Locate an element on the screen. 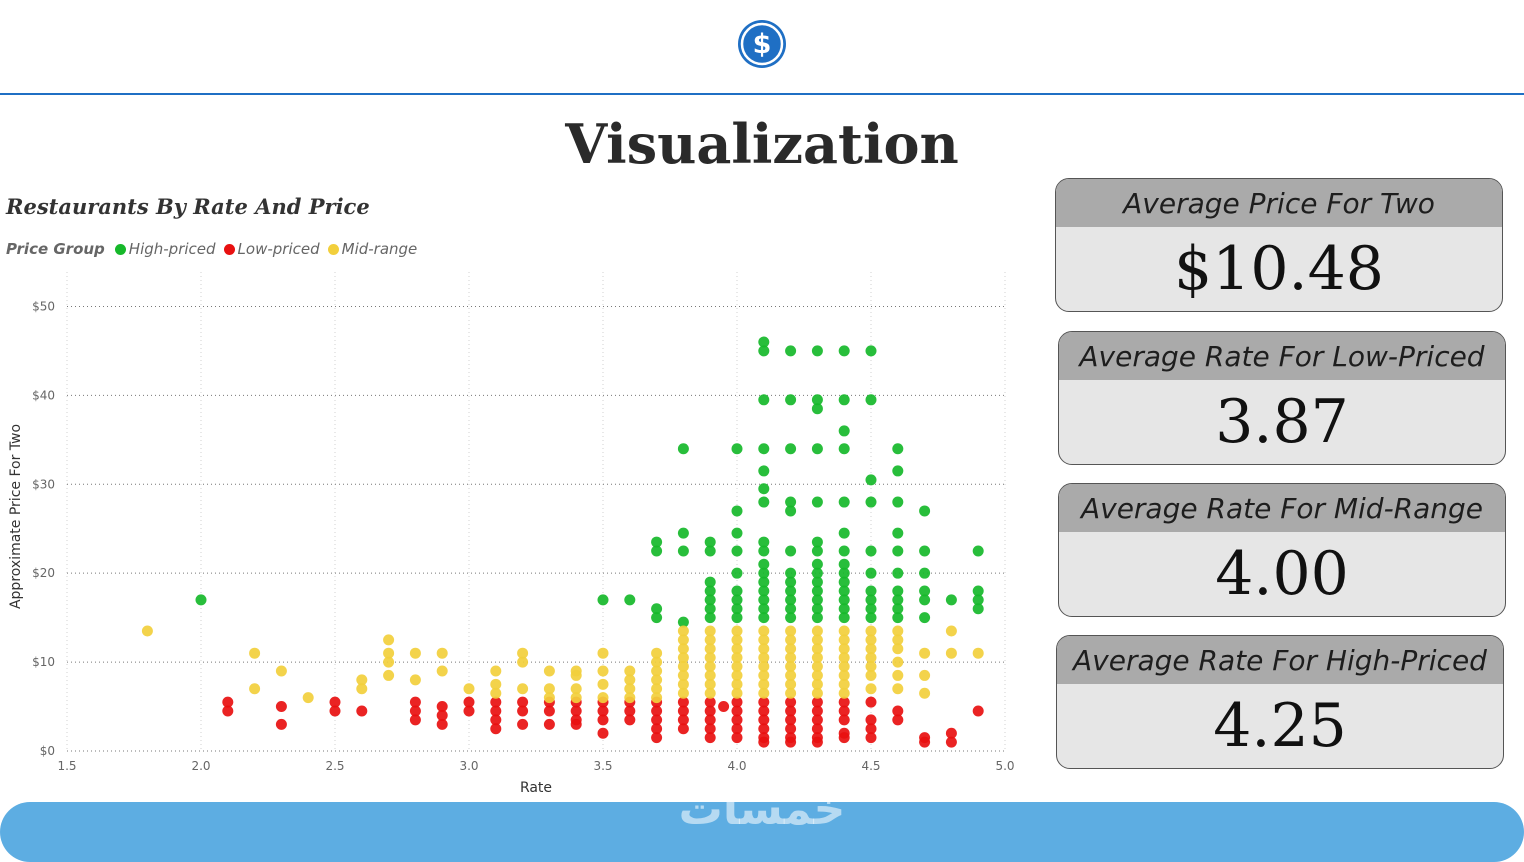 Image resolution: width=1524 pixels, height=862 pixels. dollar-icon: $ is located at coordinates (762, 44).